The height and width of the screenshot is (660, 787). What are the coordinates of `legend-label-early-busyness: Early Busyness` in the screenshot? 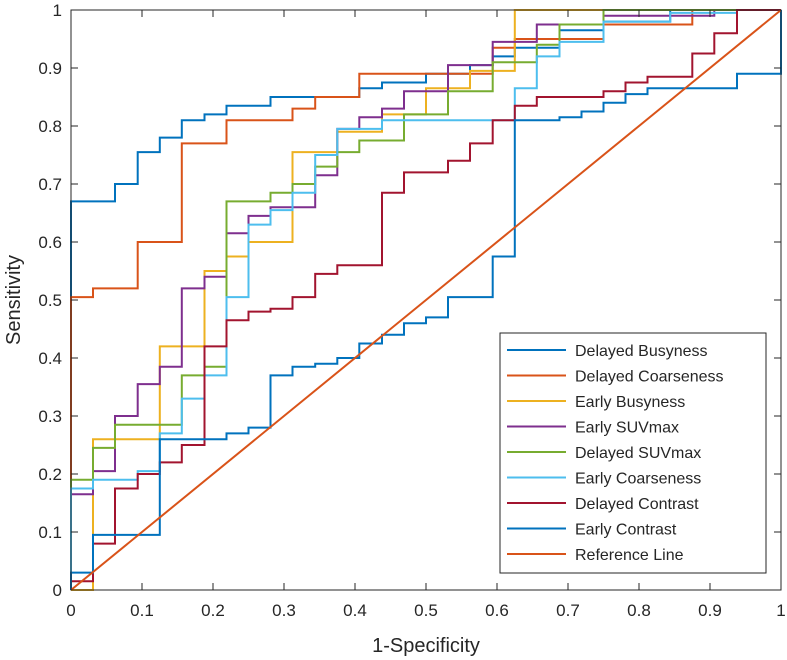 It's located at (630, 402).